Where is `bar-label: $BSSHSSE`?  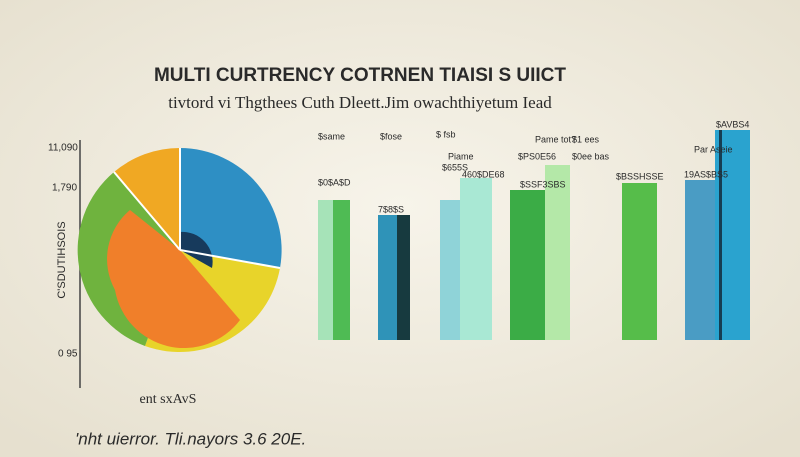
bar-label: $BSSHSSE is located at coordinates (640, 176).